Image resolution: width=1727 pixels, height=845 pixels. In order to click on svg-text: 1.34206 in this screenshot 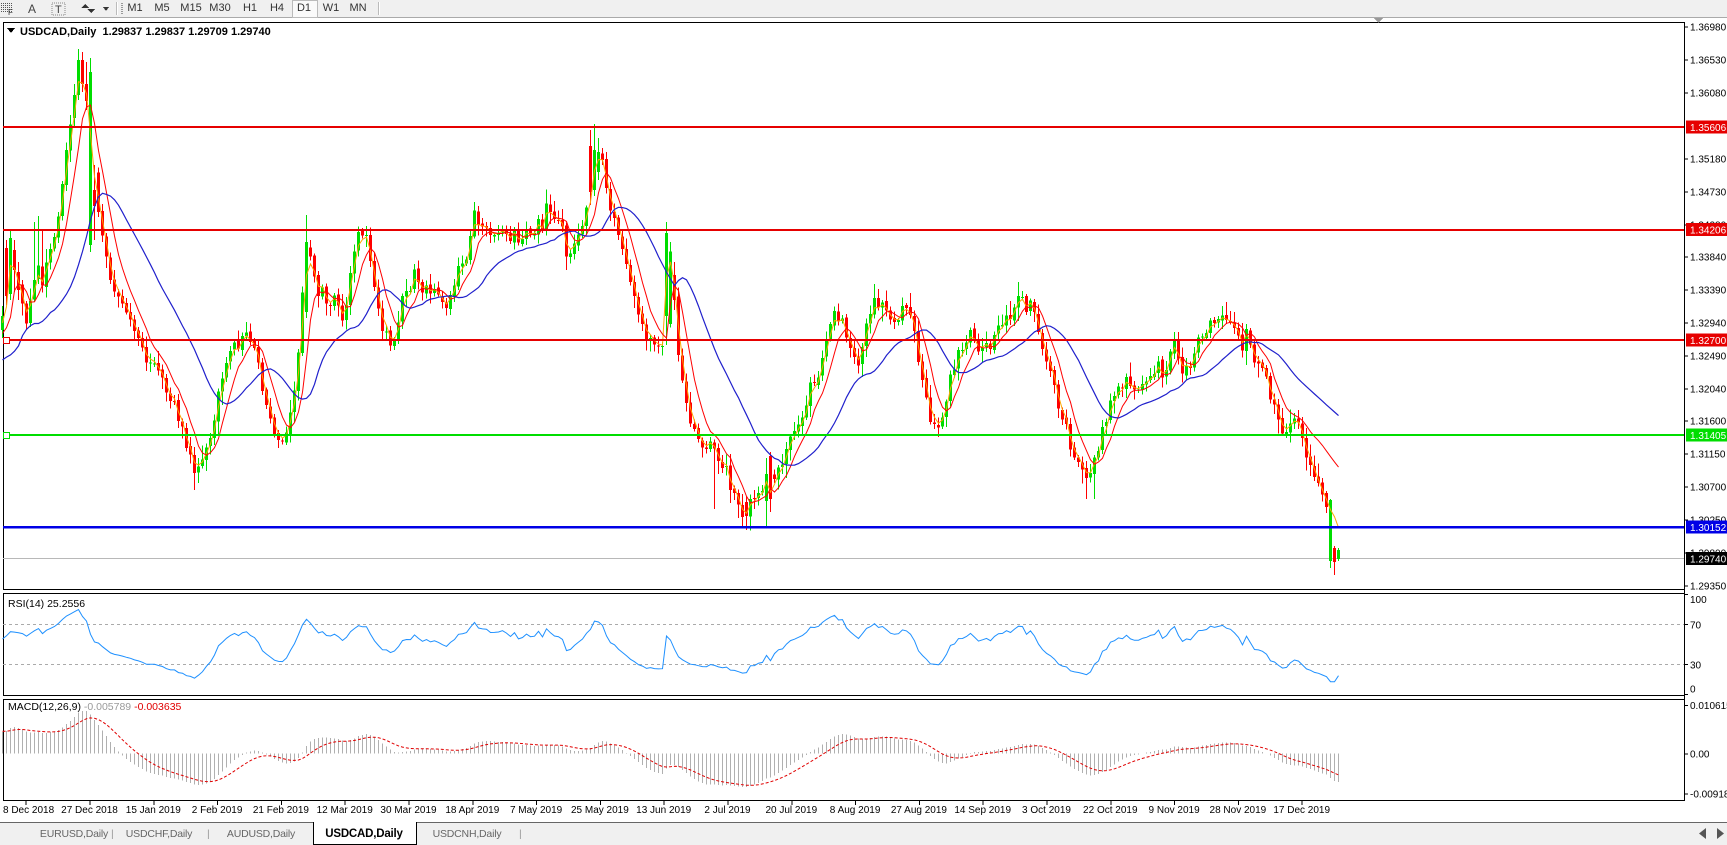, I will do `click(1708, 231)`.